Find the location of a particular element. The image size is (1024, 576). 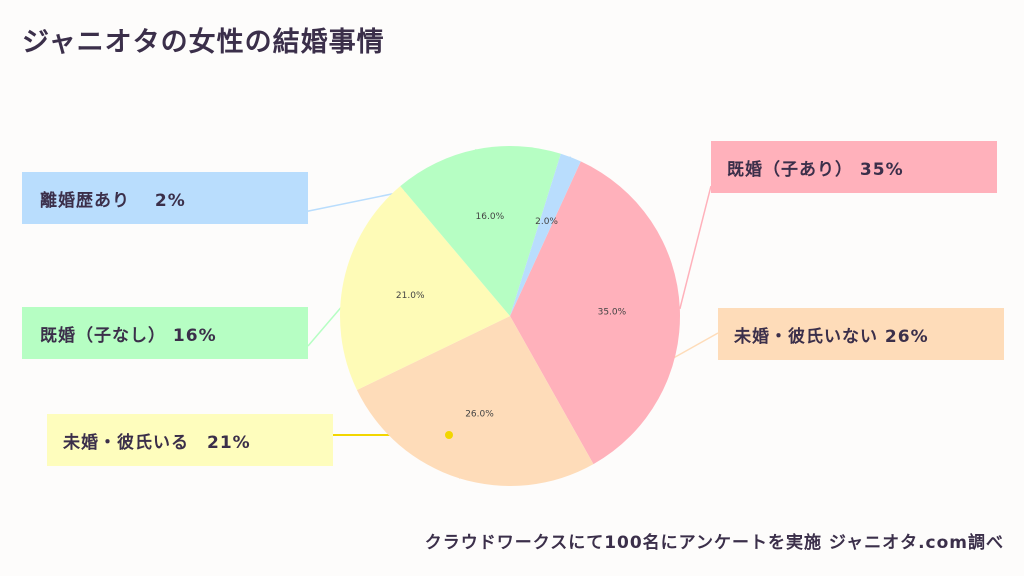

label-single-no-boyfriend: 未婚・彼氏いない 26% is located at coordinates (831, 336).